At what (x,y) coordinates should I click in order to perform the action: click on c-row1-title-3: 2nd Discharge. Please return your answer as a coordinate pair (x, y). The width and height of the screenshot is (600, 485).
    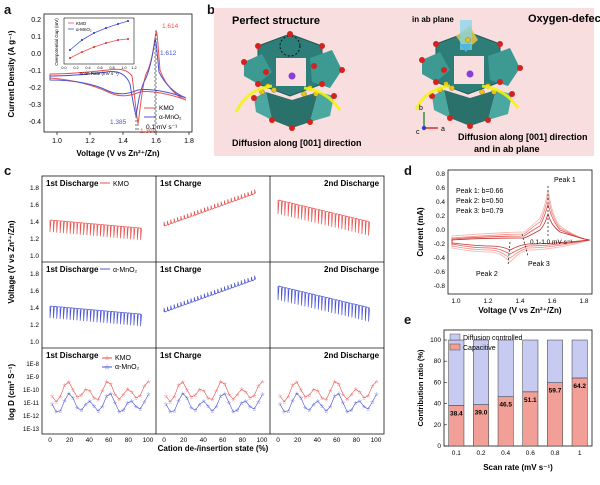
    Looking at the image, I should click on (352, 183).